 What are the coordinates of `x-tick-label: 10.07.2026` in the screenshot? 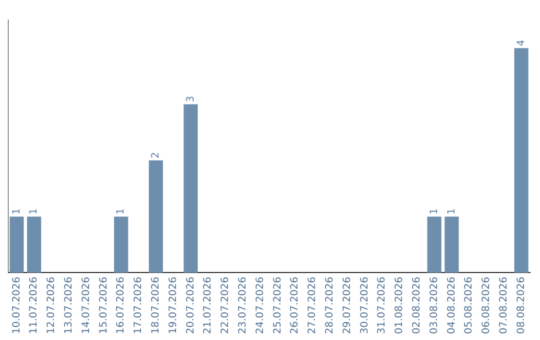 It's located at (16, 305).